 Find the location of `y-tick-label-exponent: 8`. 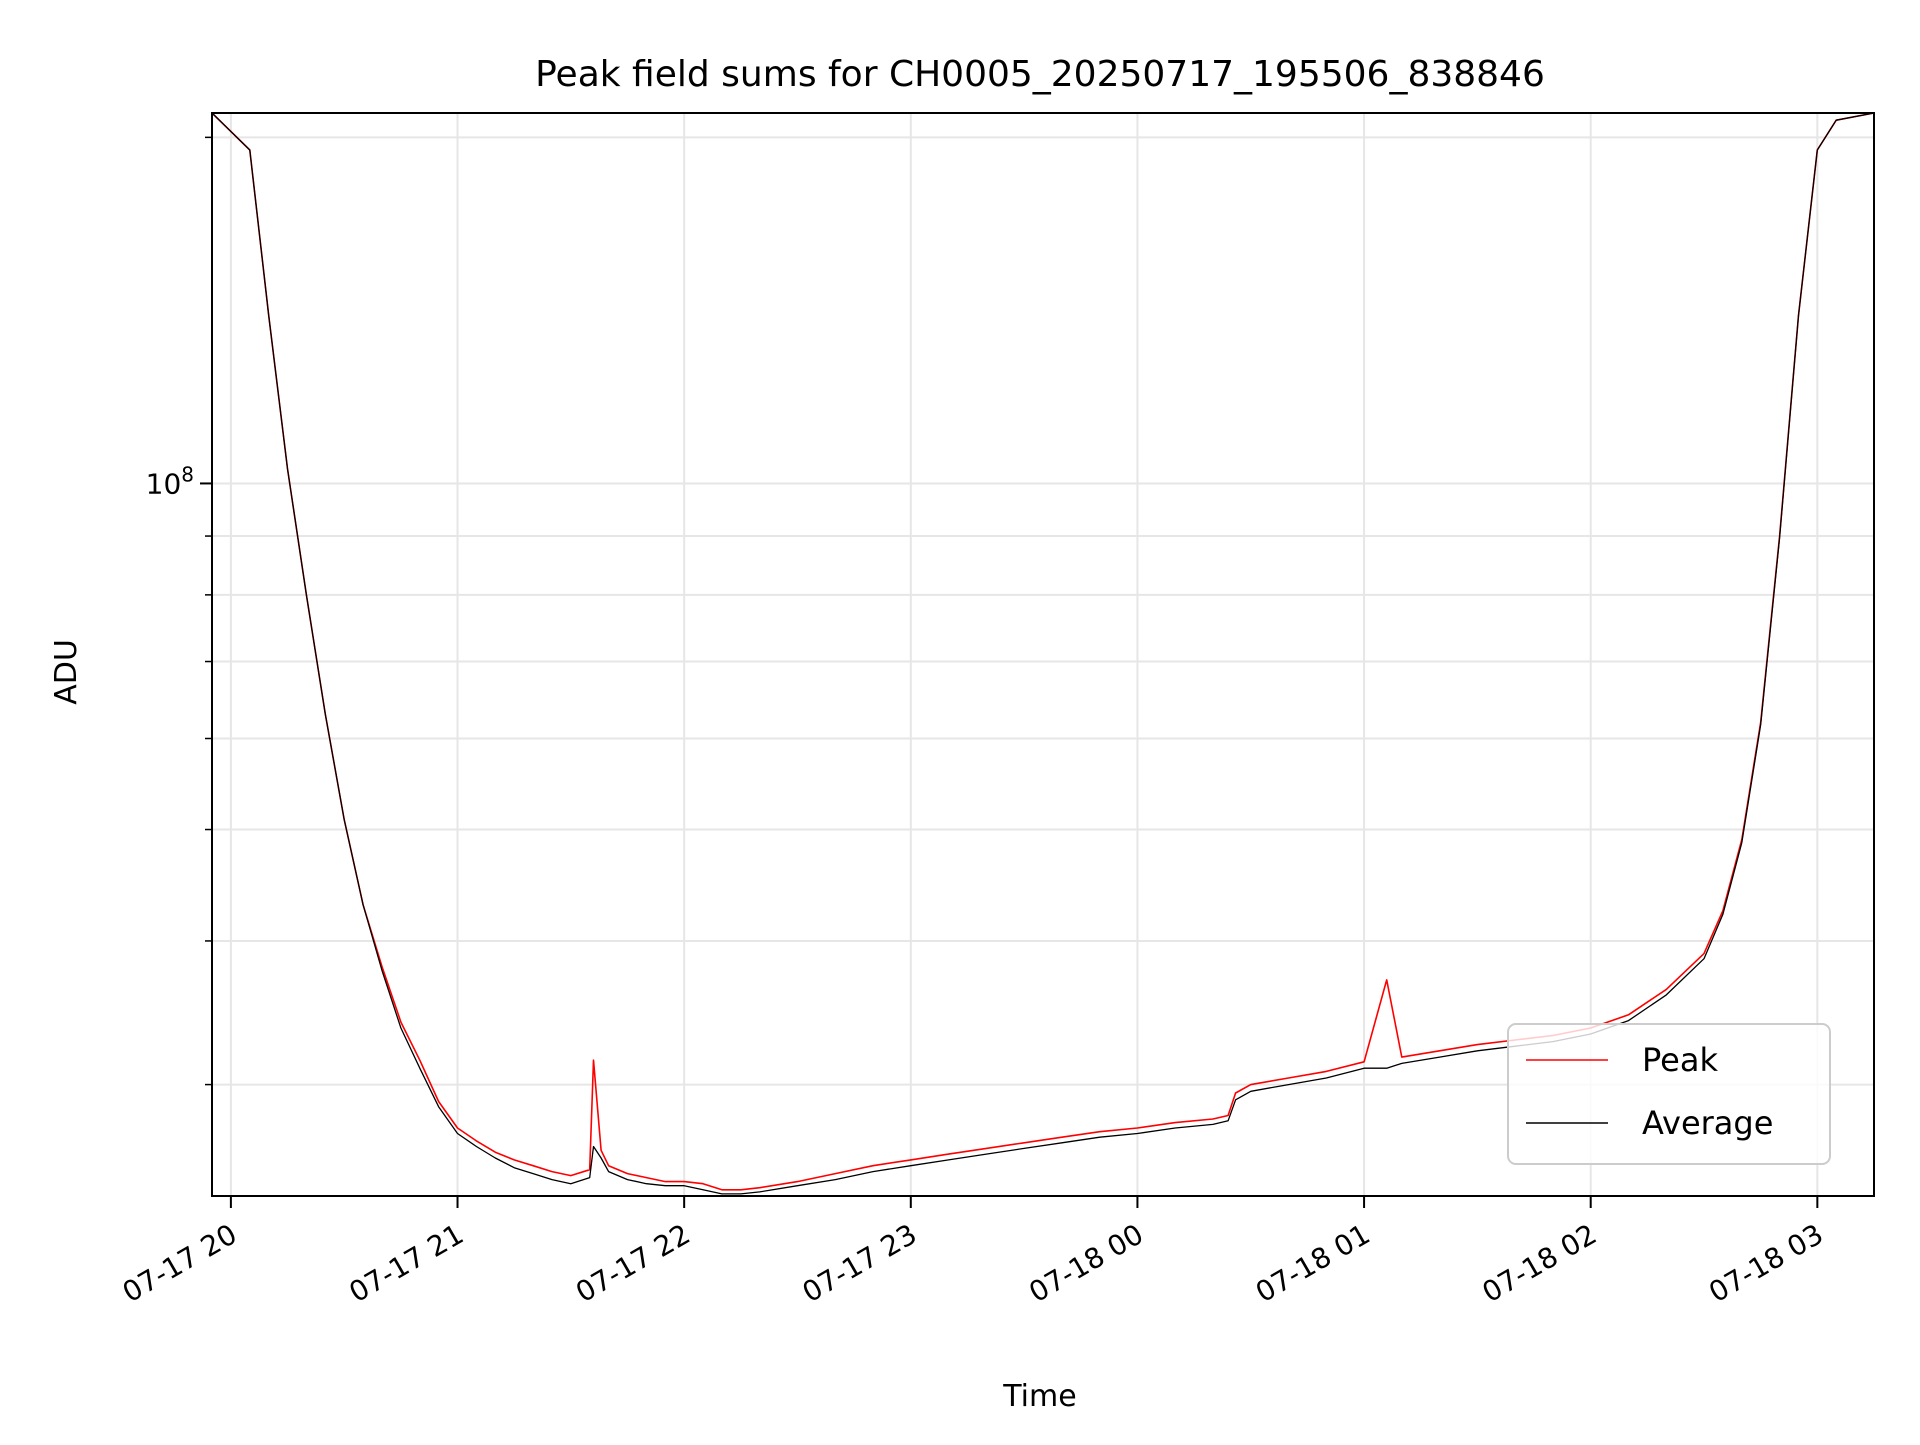

y-tick-label-exponent: 8 is located at coordinates (187, 474).